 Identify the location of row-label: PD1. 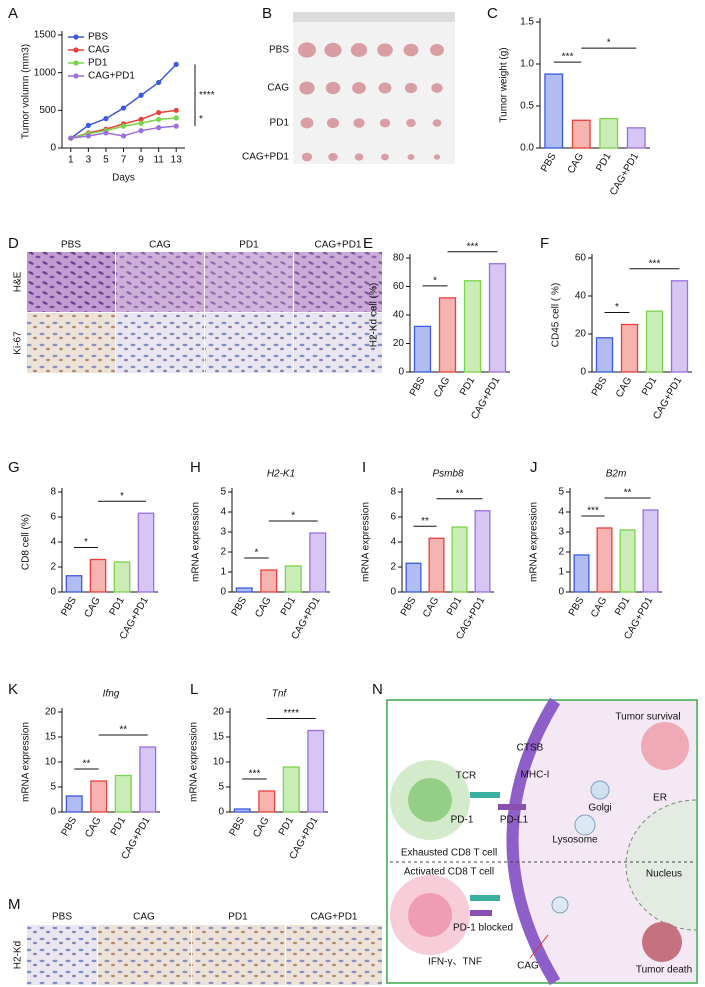
(280, 123).